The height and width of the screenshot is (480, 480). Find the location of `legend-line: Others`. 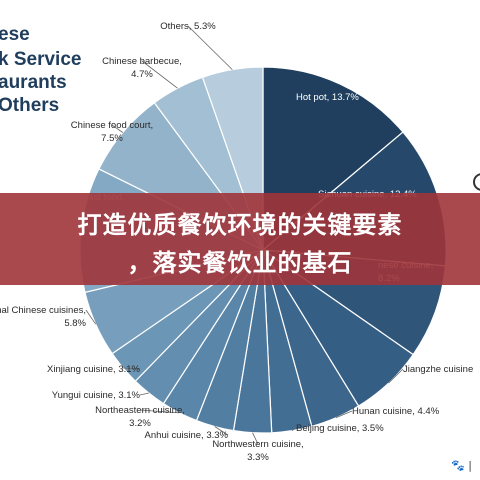

legend-line: Others is located at coordinates (29, 105).